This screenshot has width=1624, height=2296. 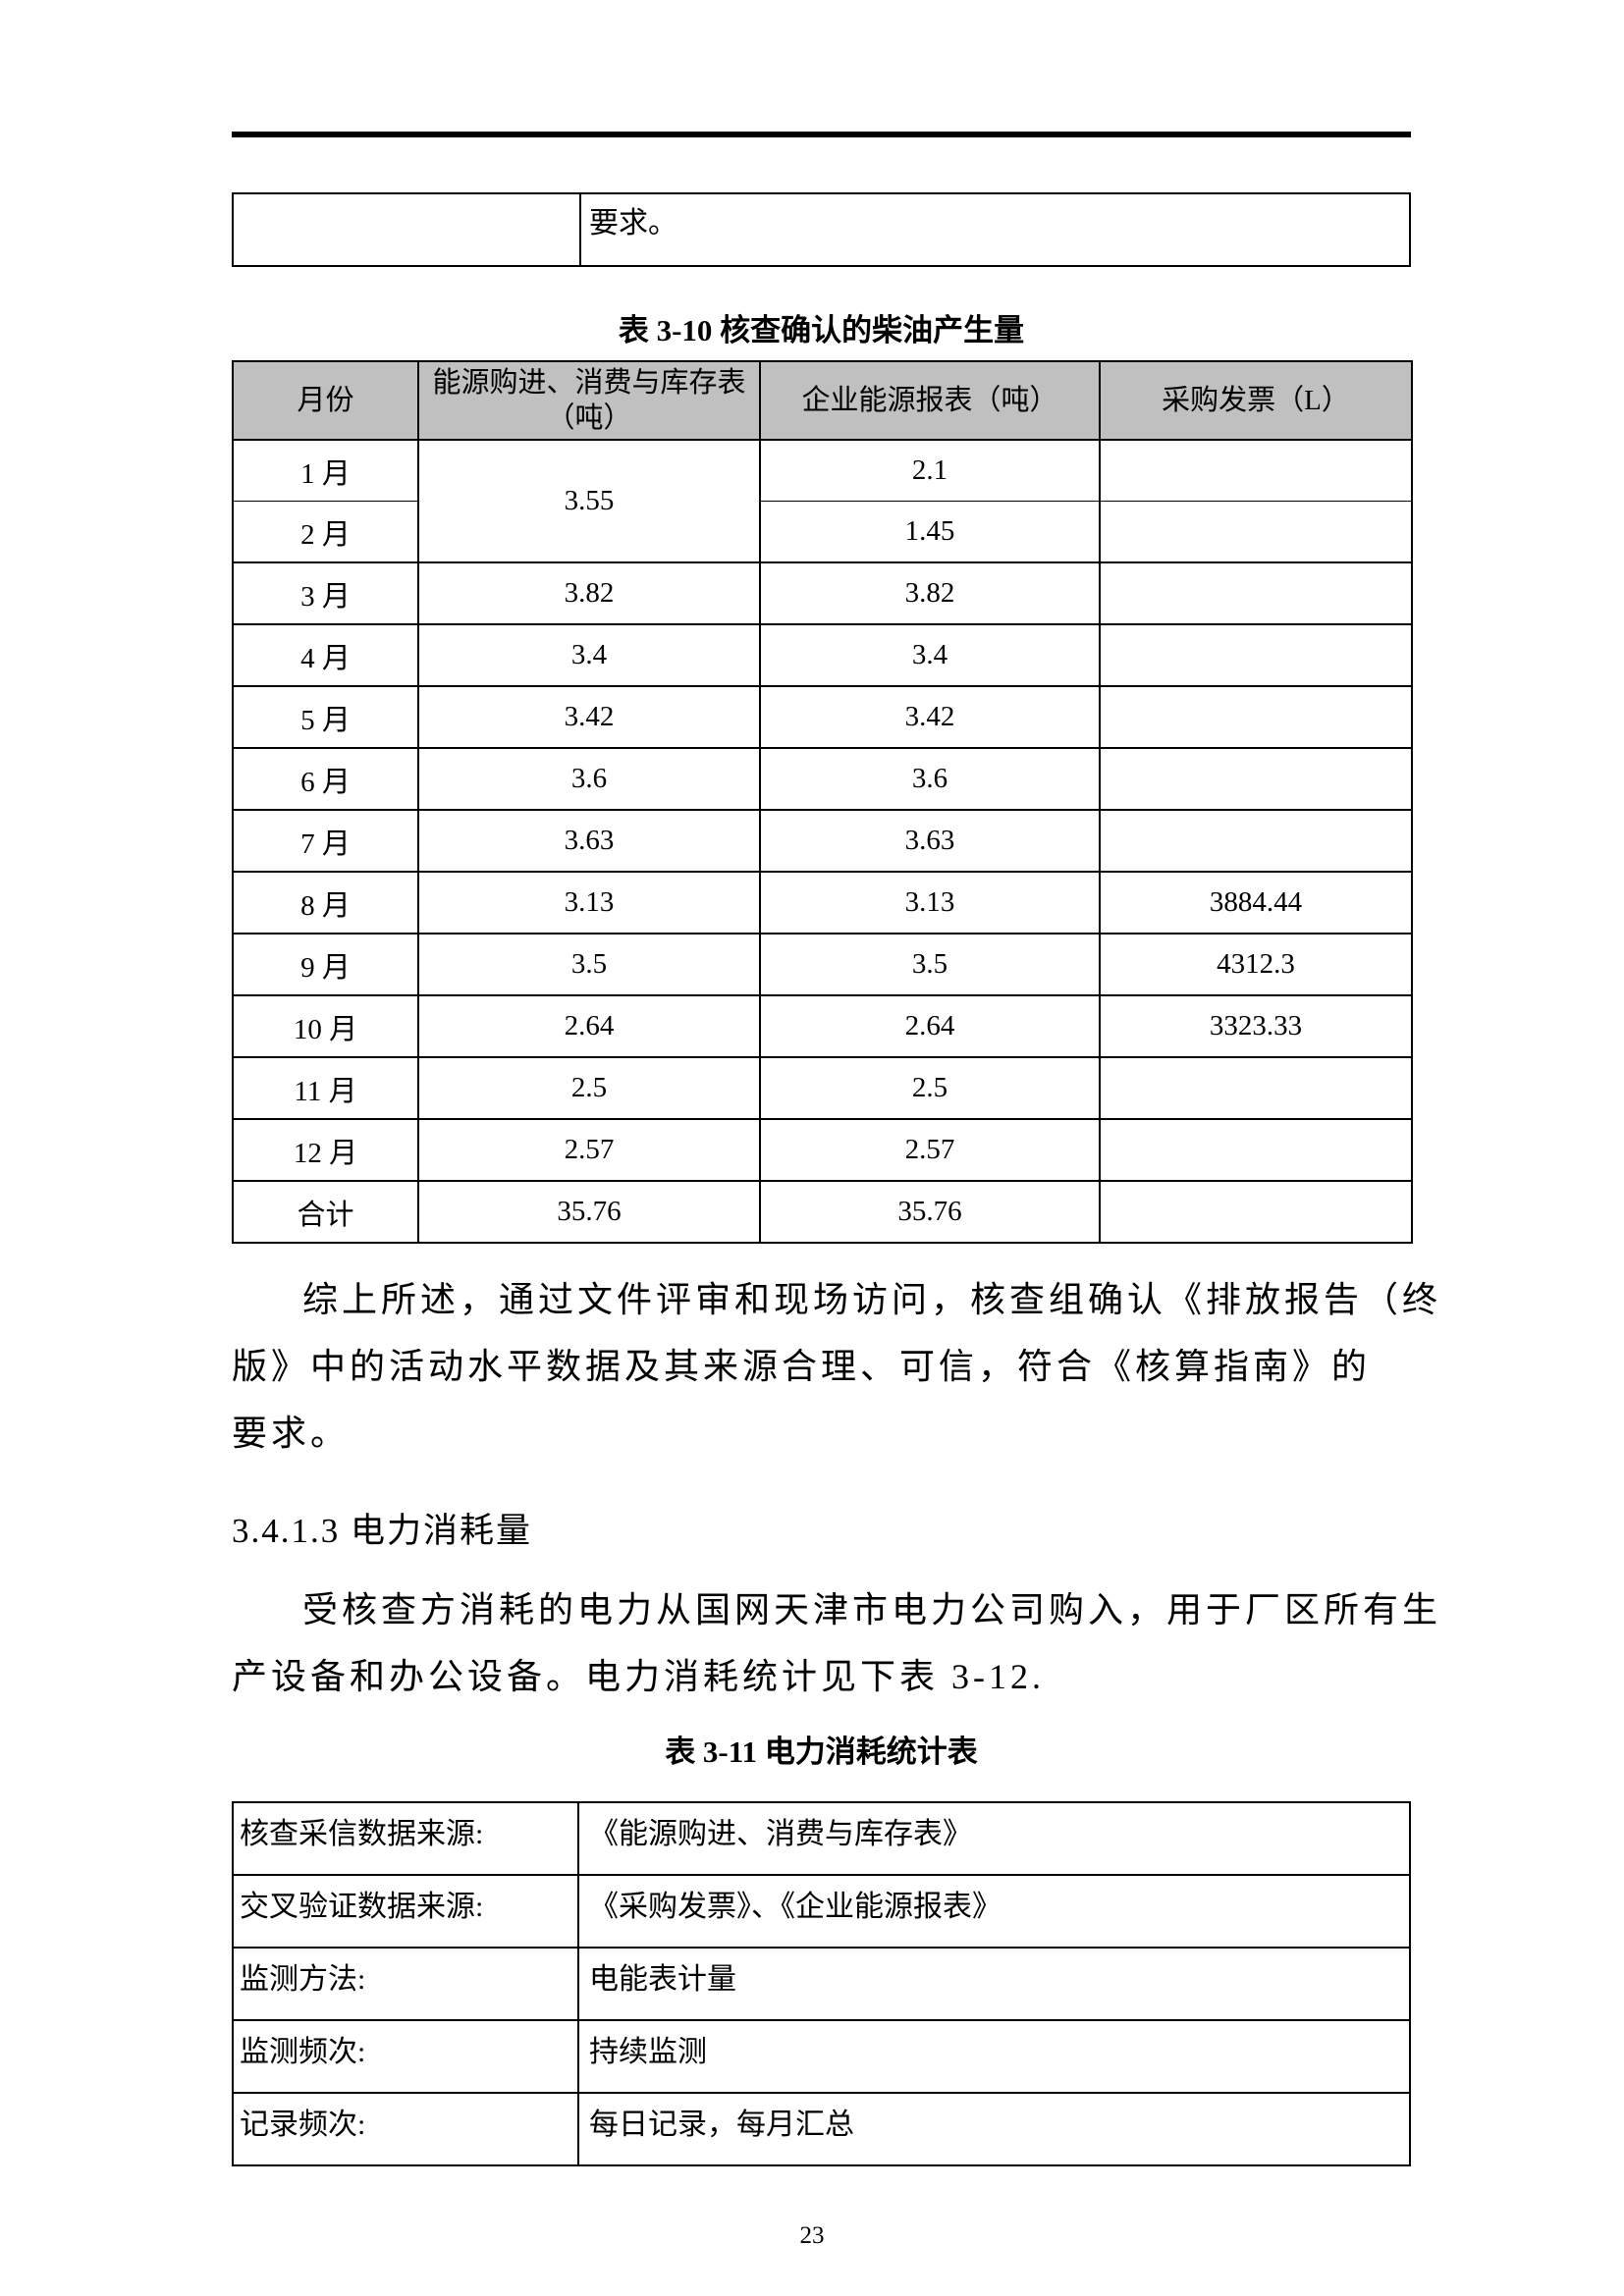 What do you see at coordinates (872, 1609) in the screenshot?
I see `electric-line: 受核查方消耗的电力从国网天津市电力公司购入，用于厂区所有生` at bounding box center [872, 1609].